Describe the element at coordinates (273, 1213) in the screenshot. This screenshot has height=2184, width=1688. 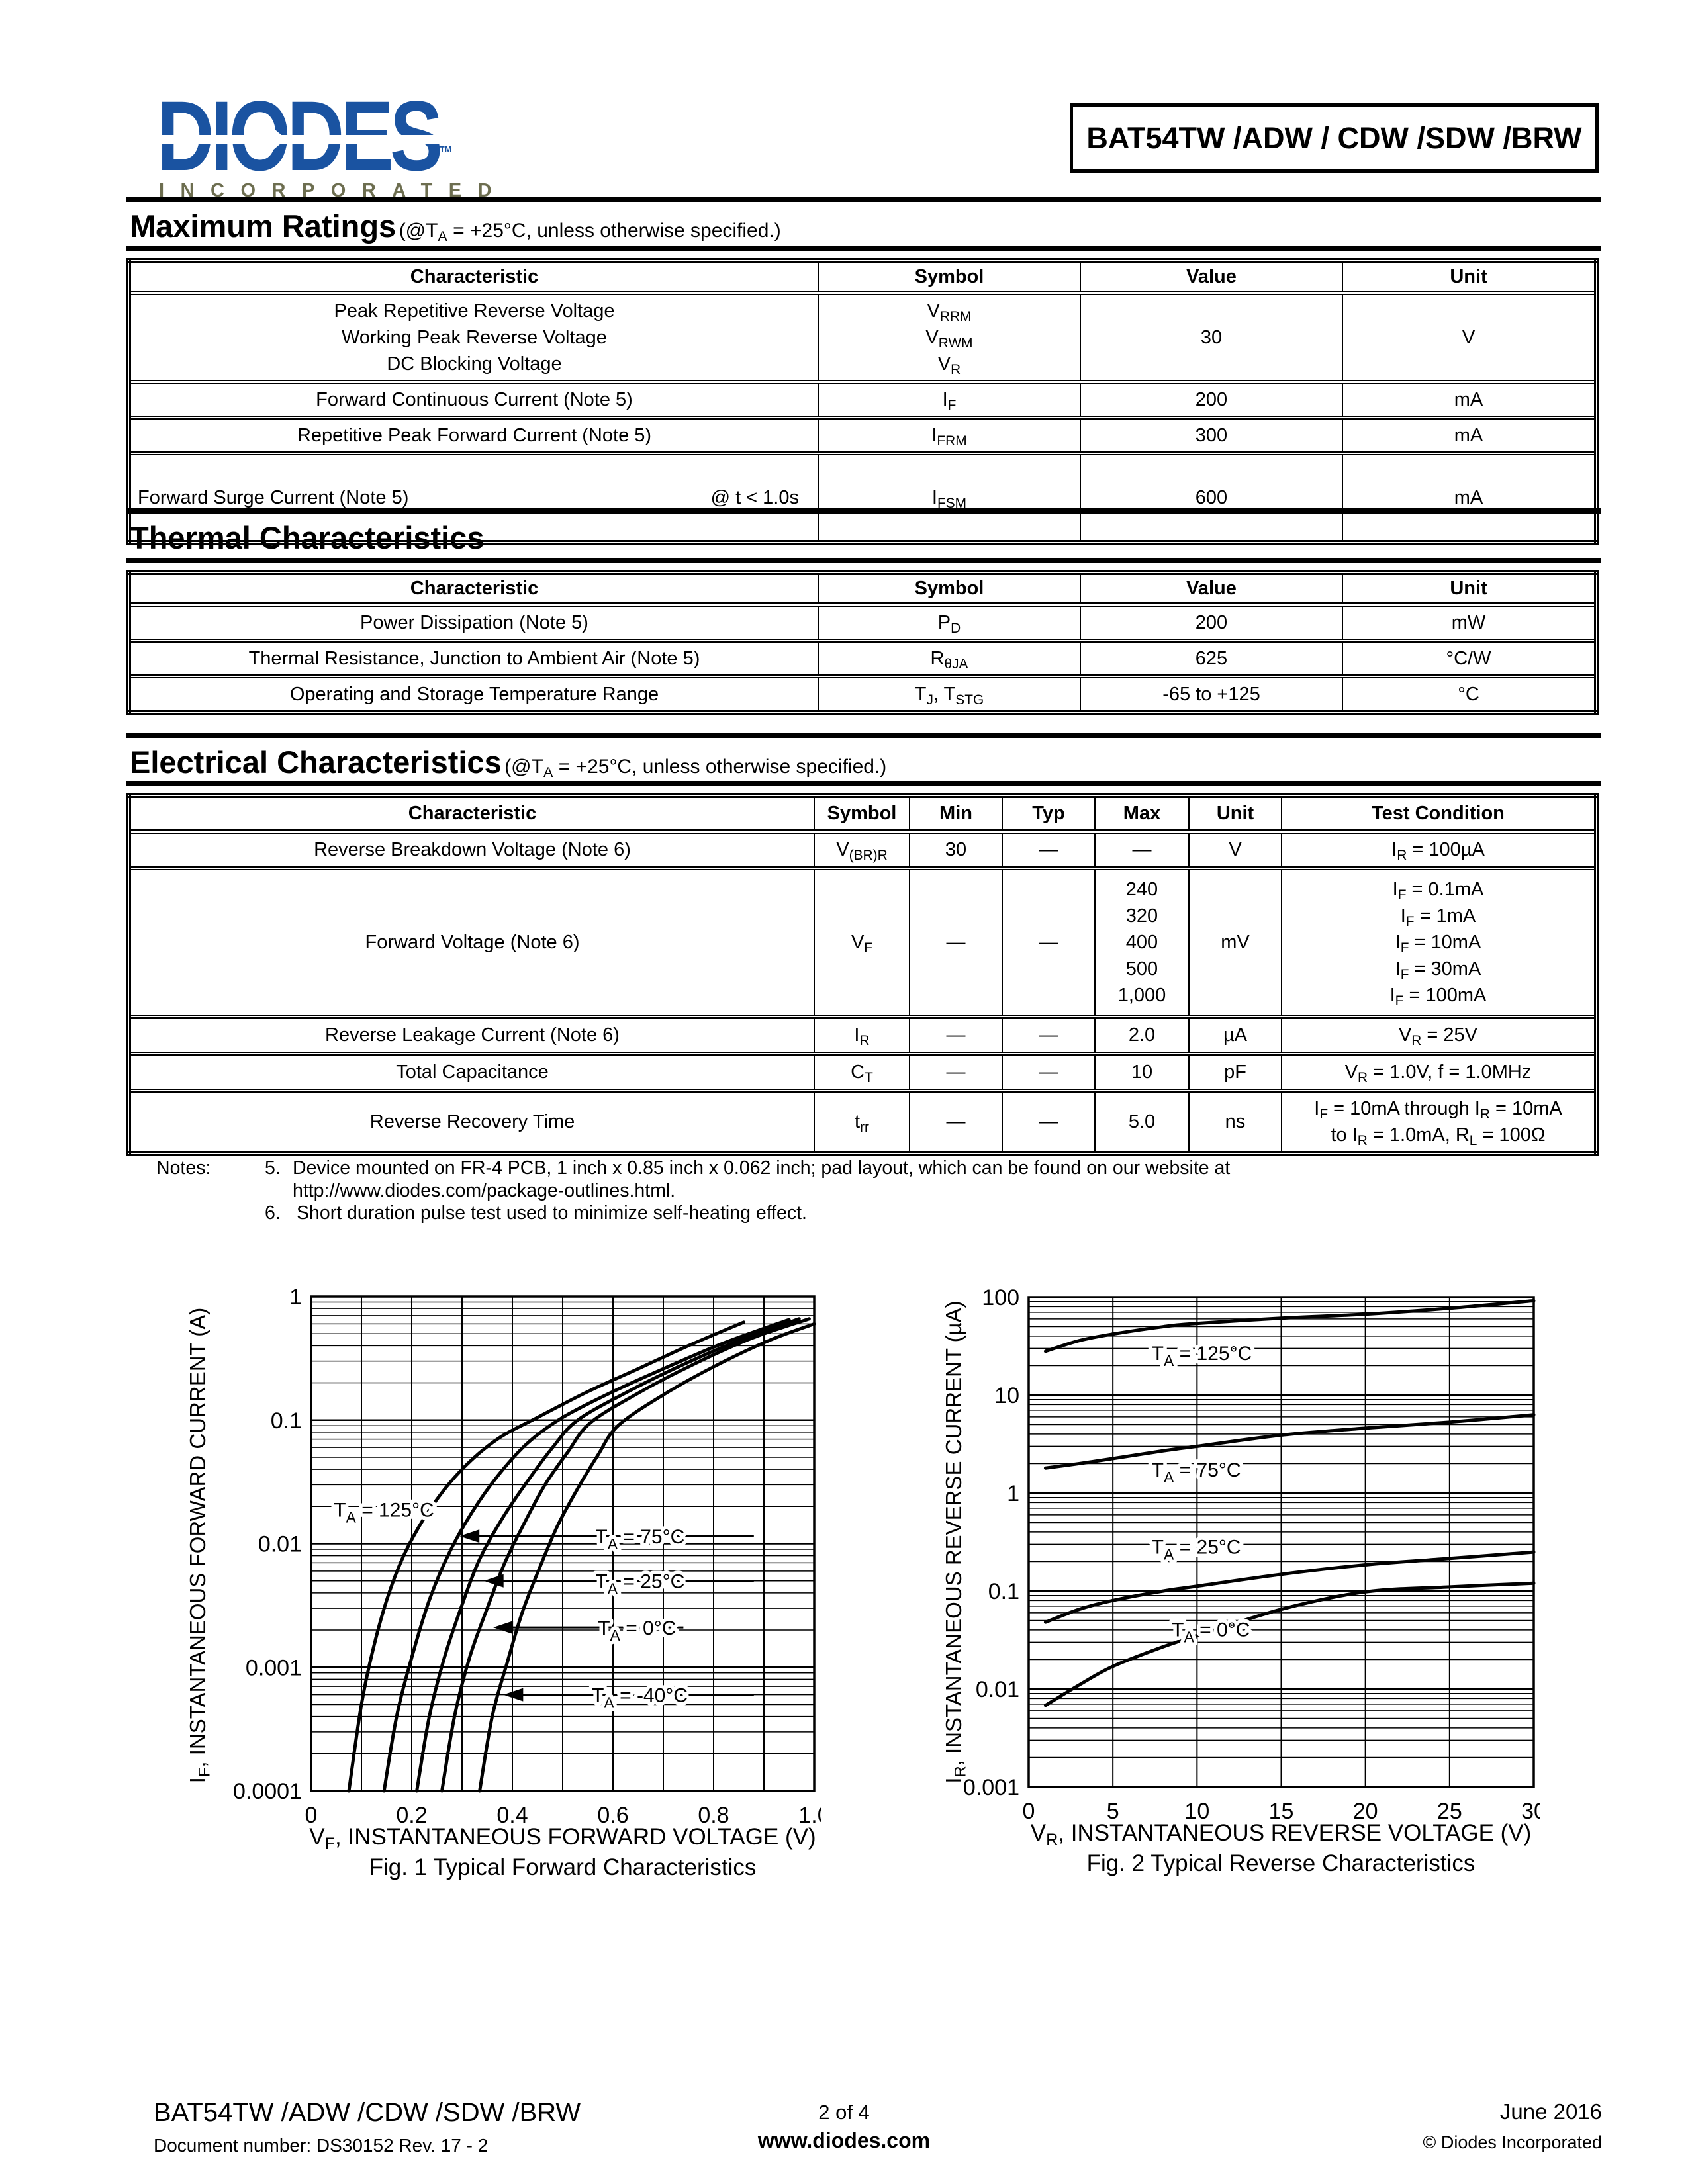
I see `note6-number: 6.` at that location.